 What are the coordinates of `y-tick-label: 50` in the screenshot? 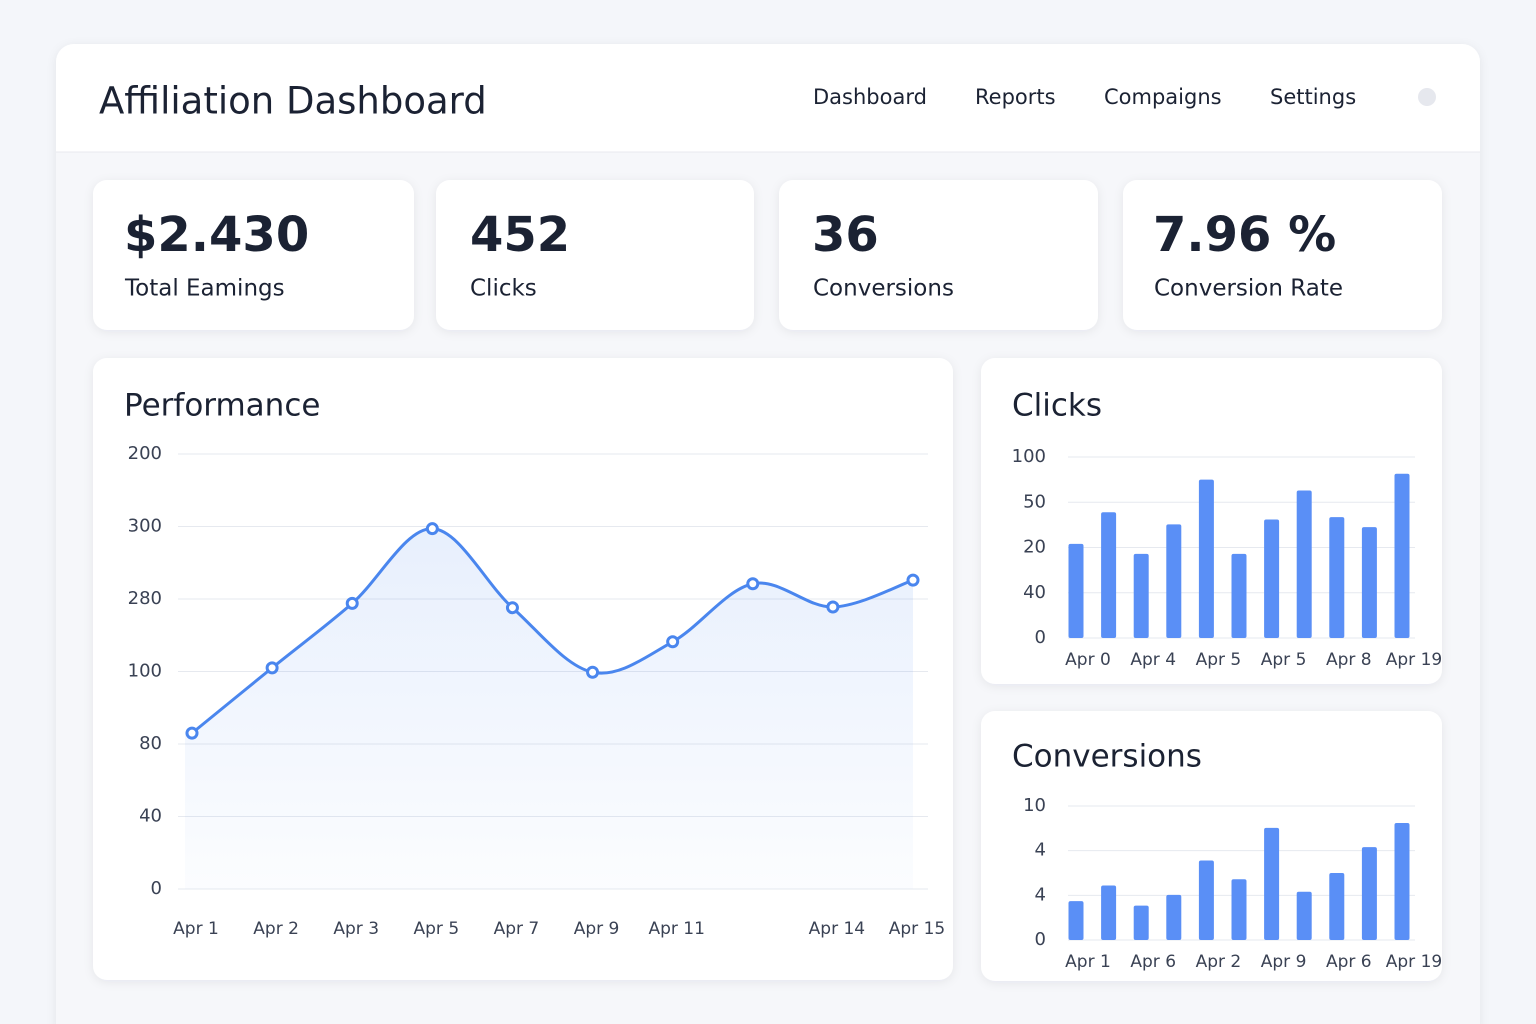 It's located at (1034, 501).